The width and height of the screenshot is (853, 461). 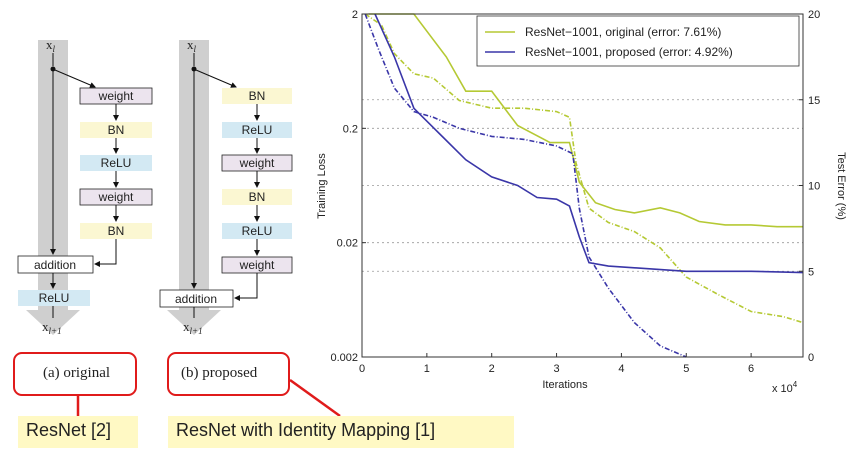 What do you see at coordinates (344, 358) in the screenshot?
I see `y-left-tick-label: 0.002` at bounding box center [344, 358].